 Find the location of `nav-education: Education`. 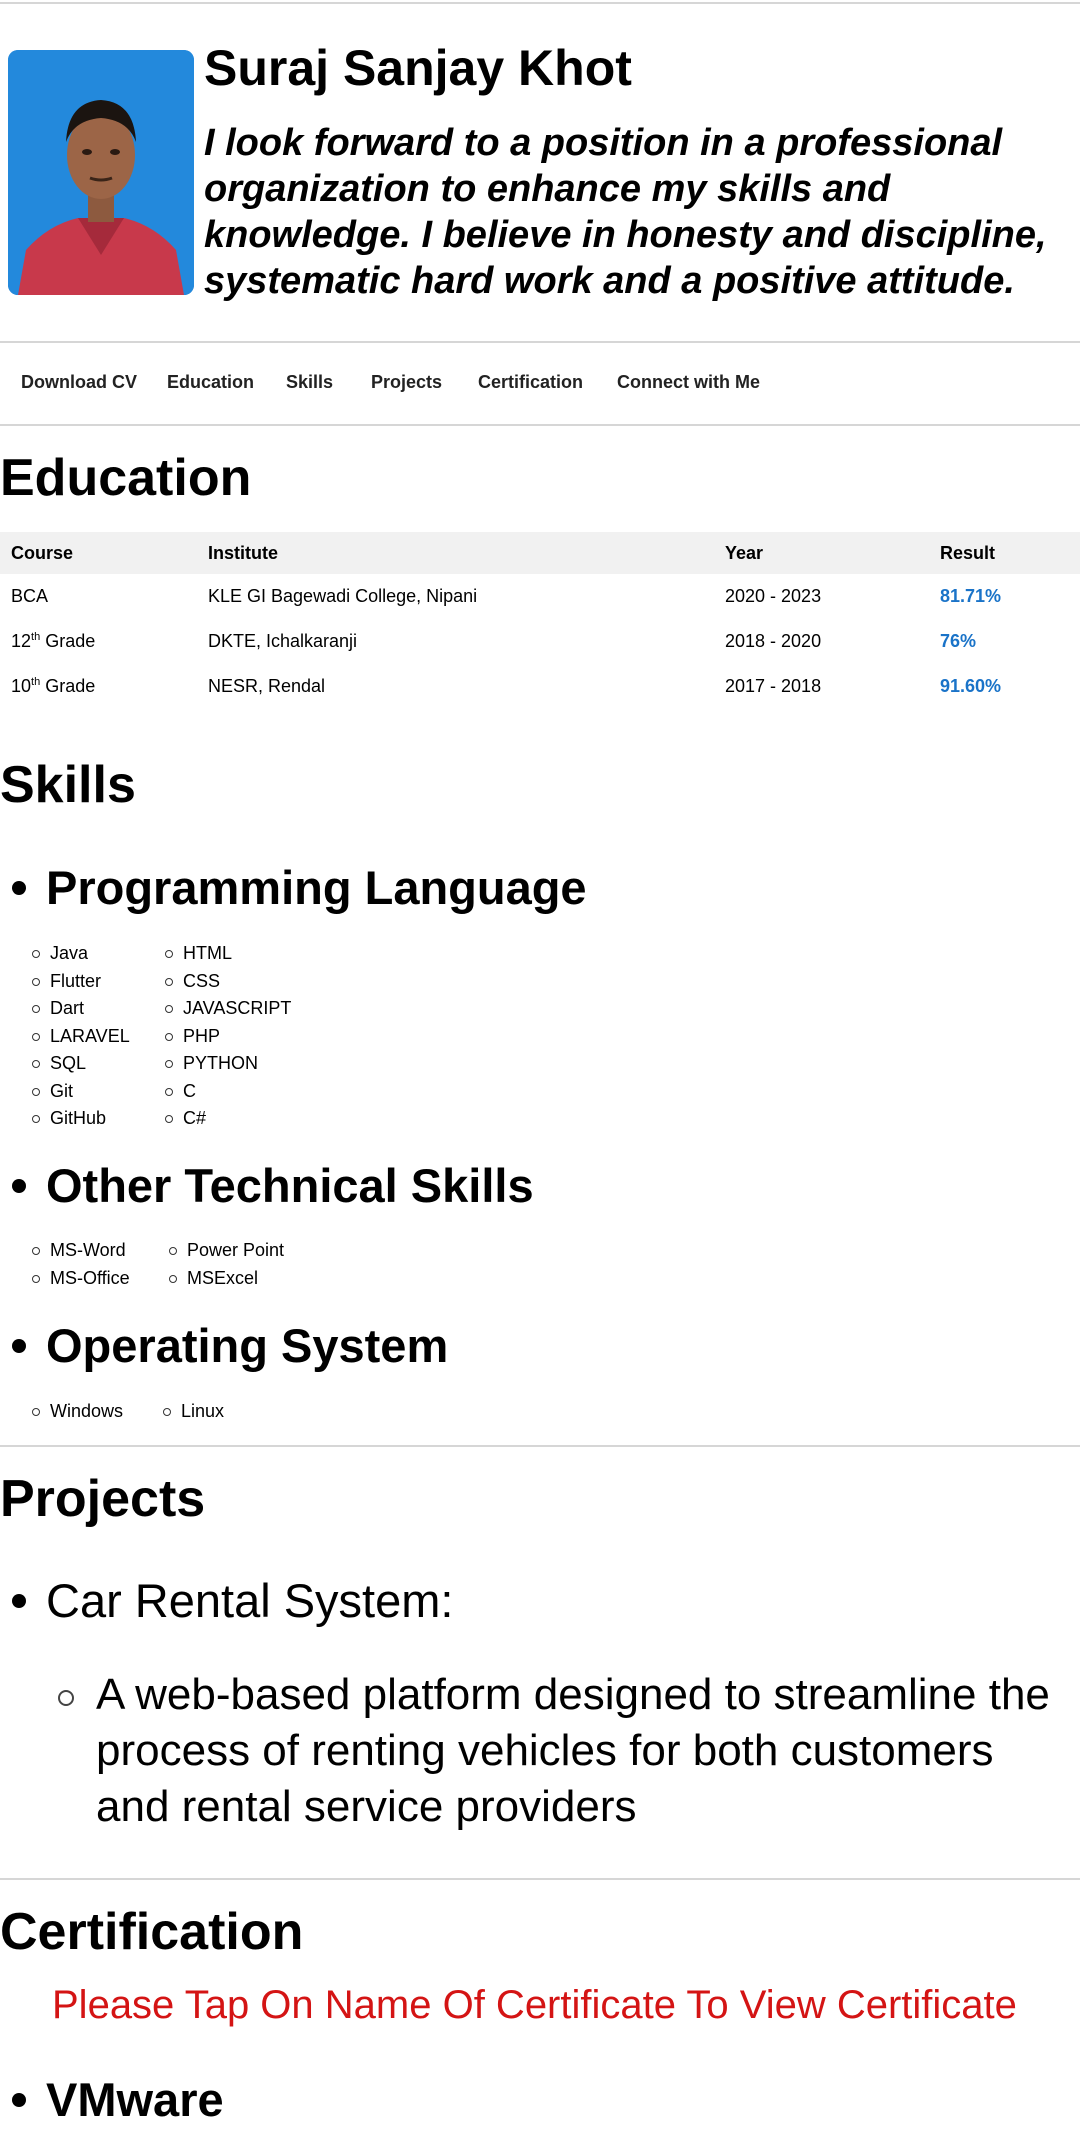

nav-education: Education is located at coordinates (211, 382).